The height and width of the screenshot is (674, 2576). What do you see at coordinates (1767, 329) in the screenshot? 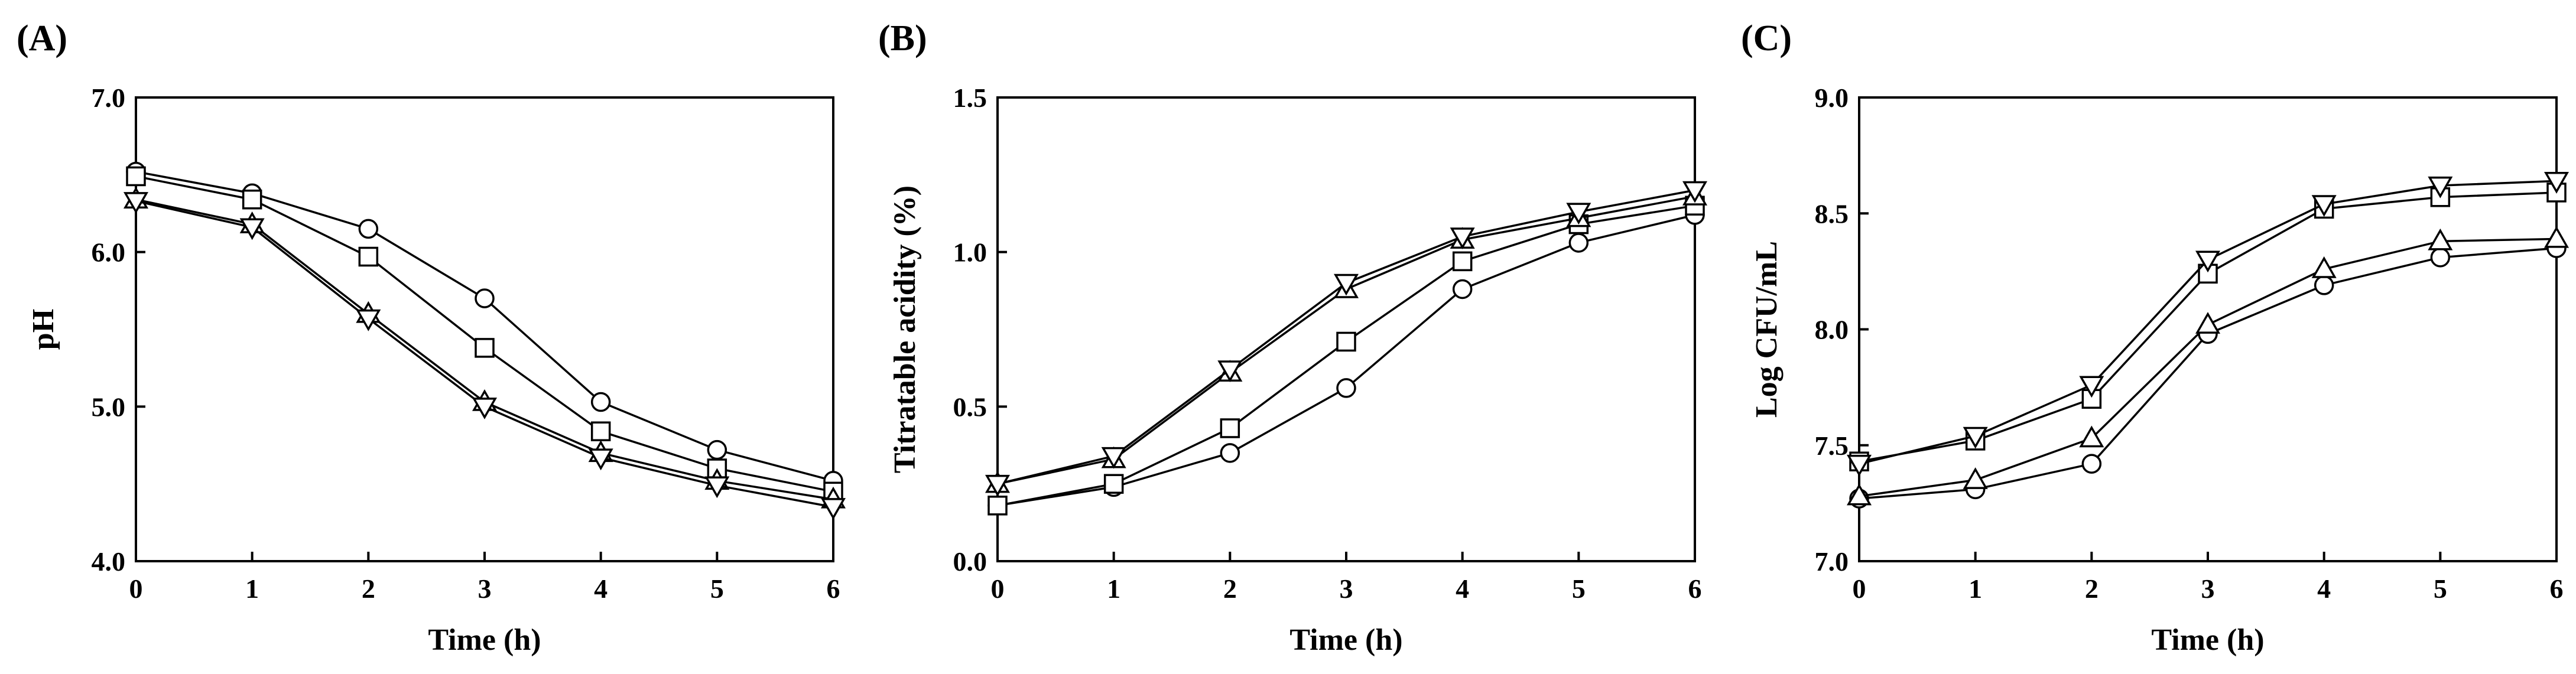
I see `y-axis-title: Log CFU/mL` at bounding box center [1767, 329].